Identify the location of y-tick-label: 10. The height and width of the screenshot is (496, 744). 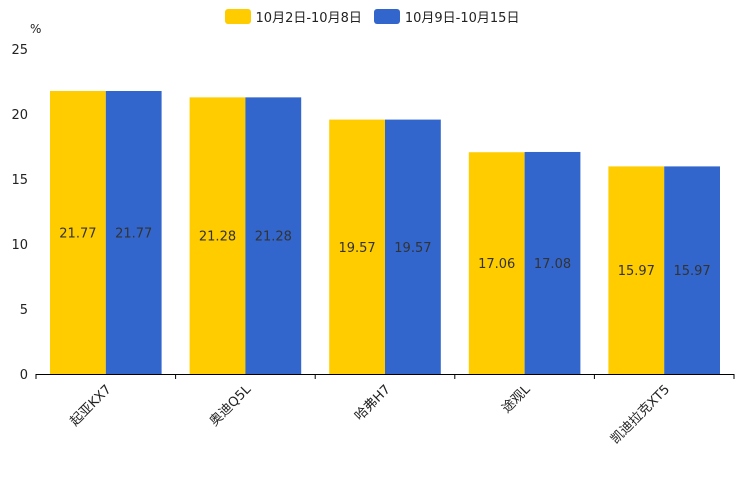
(19, 245).